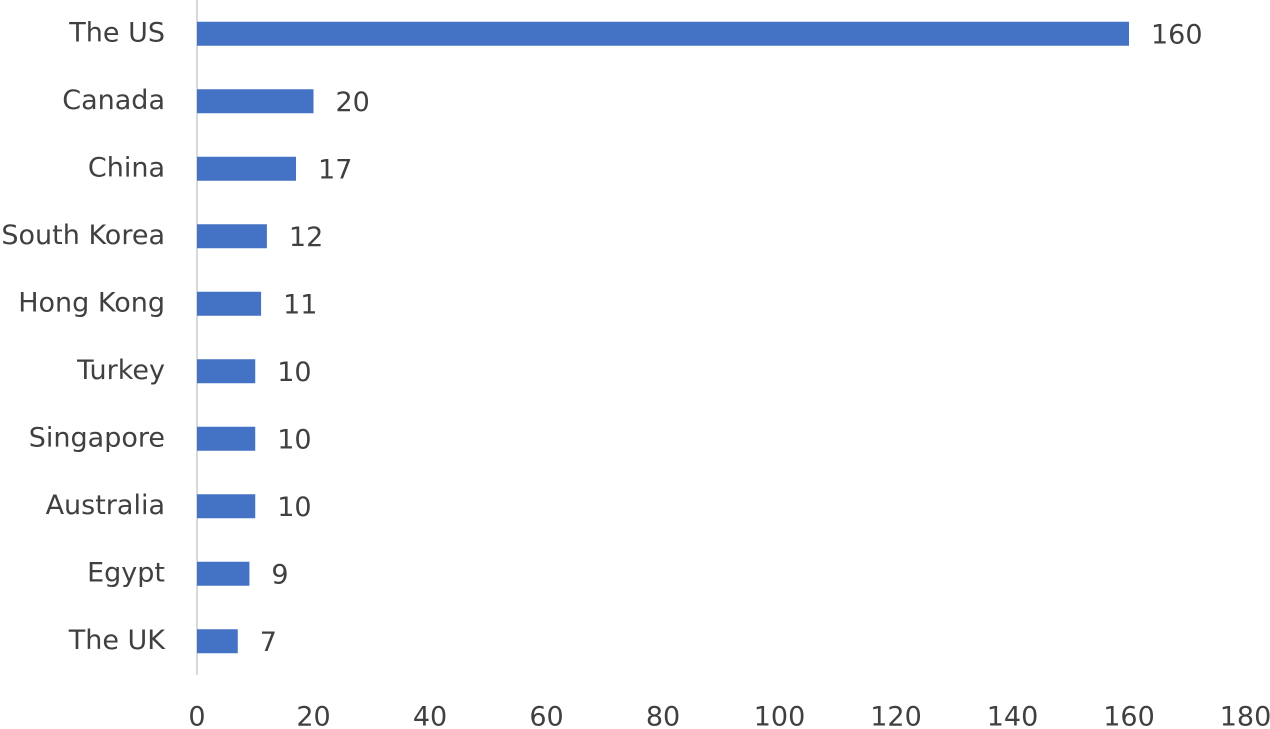 The height and width of the screenshot is (729, 1270). I want to click on value-label: 17, so click(335, 169).